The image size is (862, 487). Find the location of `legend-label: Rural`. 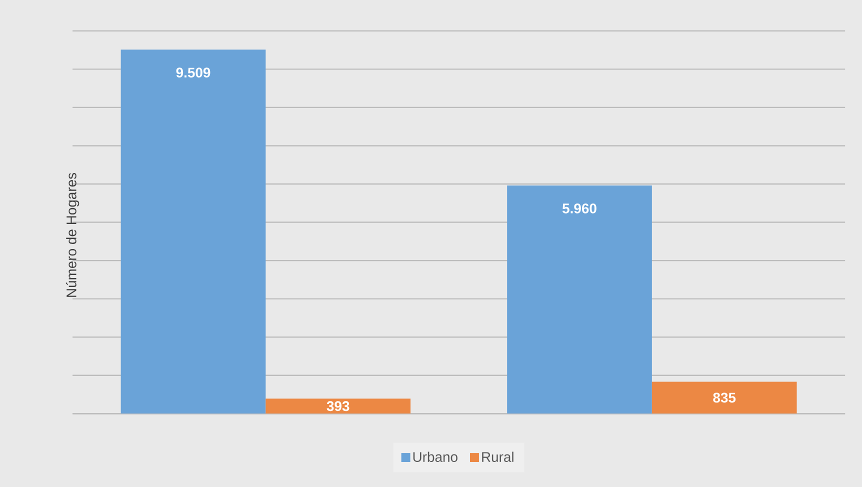

legend-label: Rural is located at coordinates (498, 457).